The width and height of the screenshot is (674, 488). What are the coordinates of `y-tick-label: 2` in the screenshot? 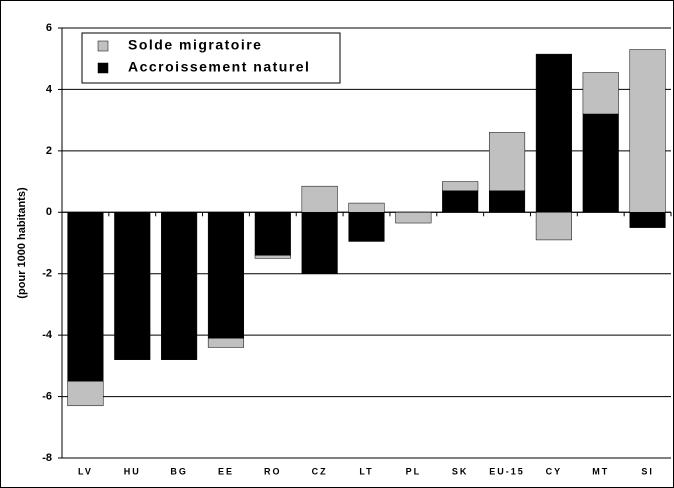 It's located at (49, 151).